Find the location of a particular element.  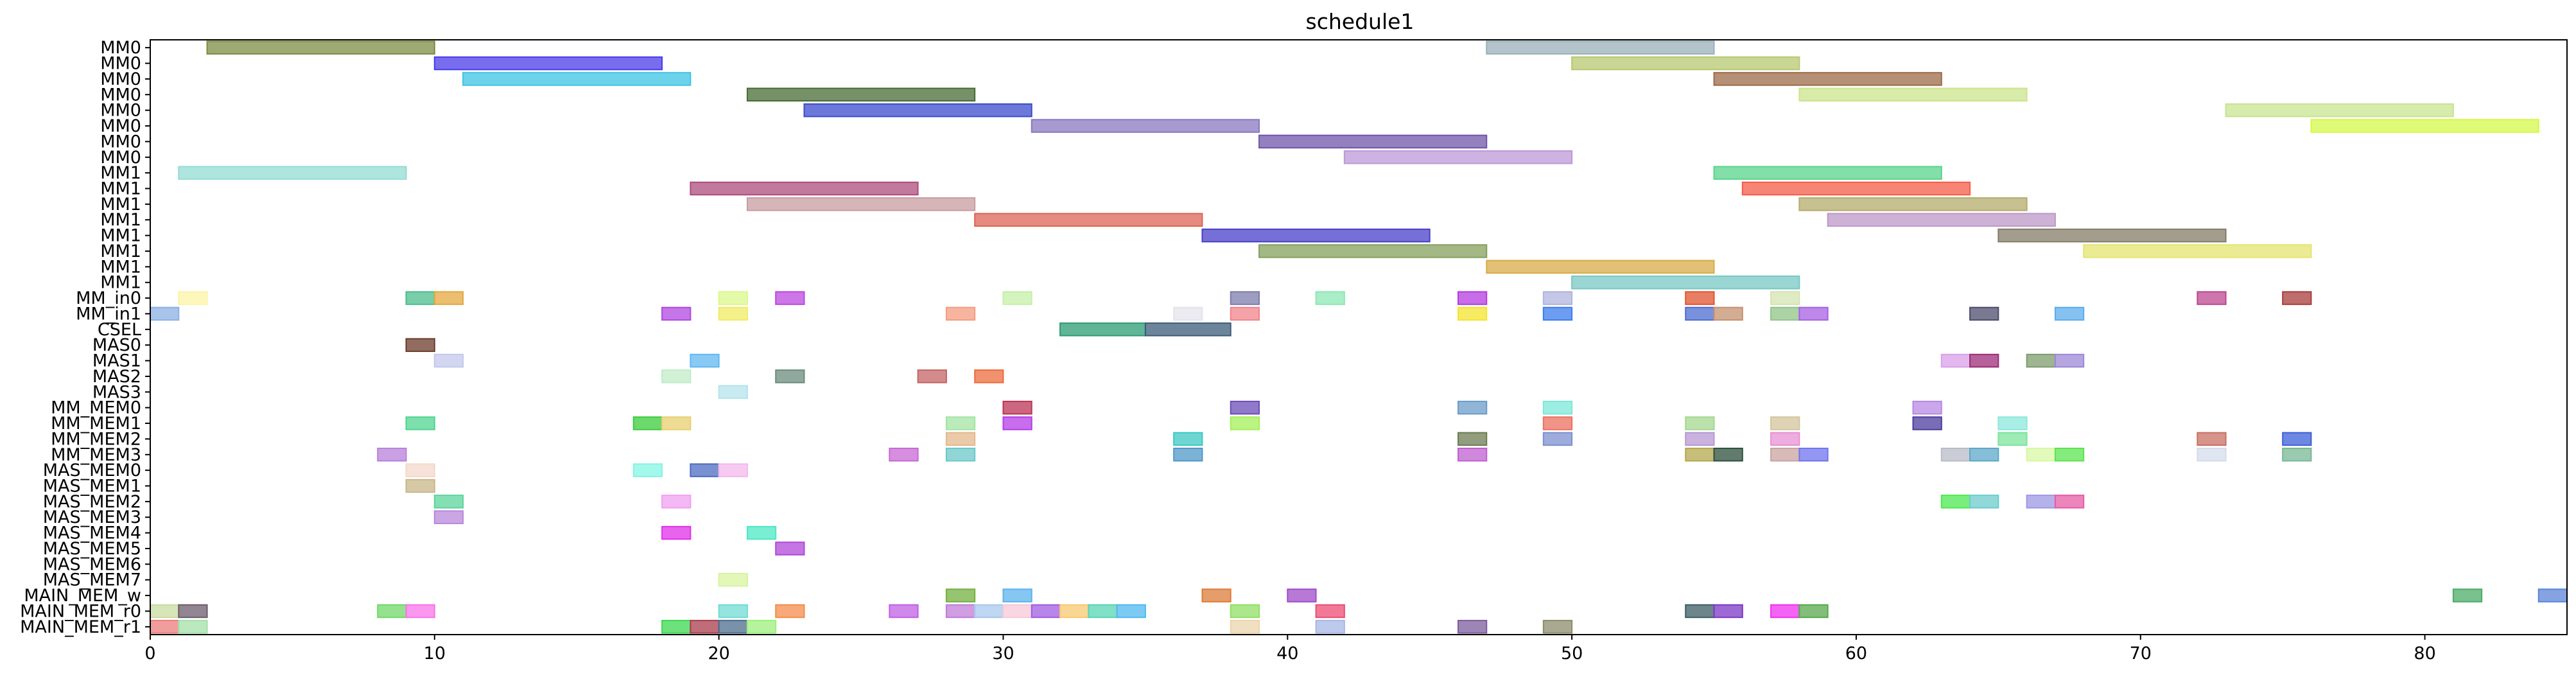

x-axis: 0 10 20 30 40 50 60 70 80 is located at coordinates (1290, 650).